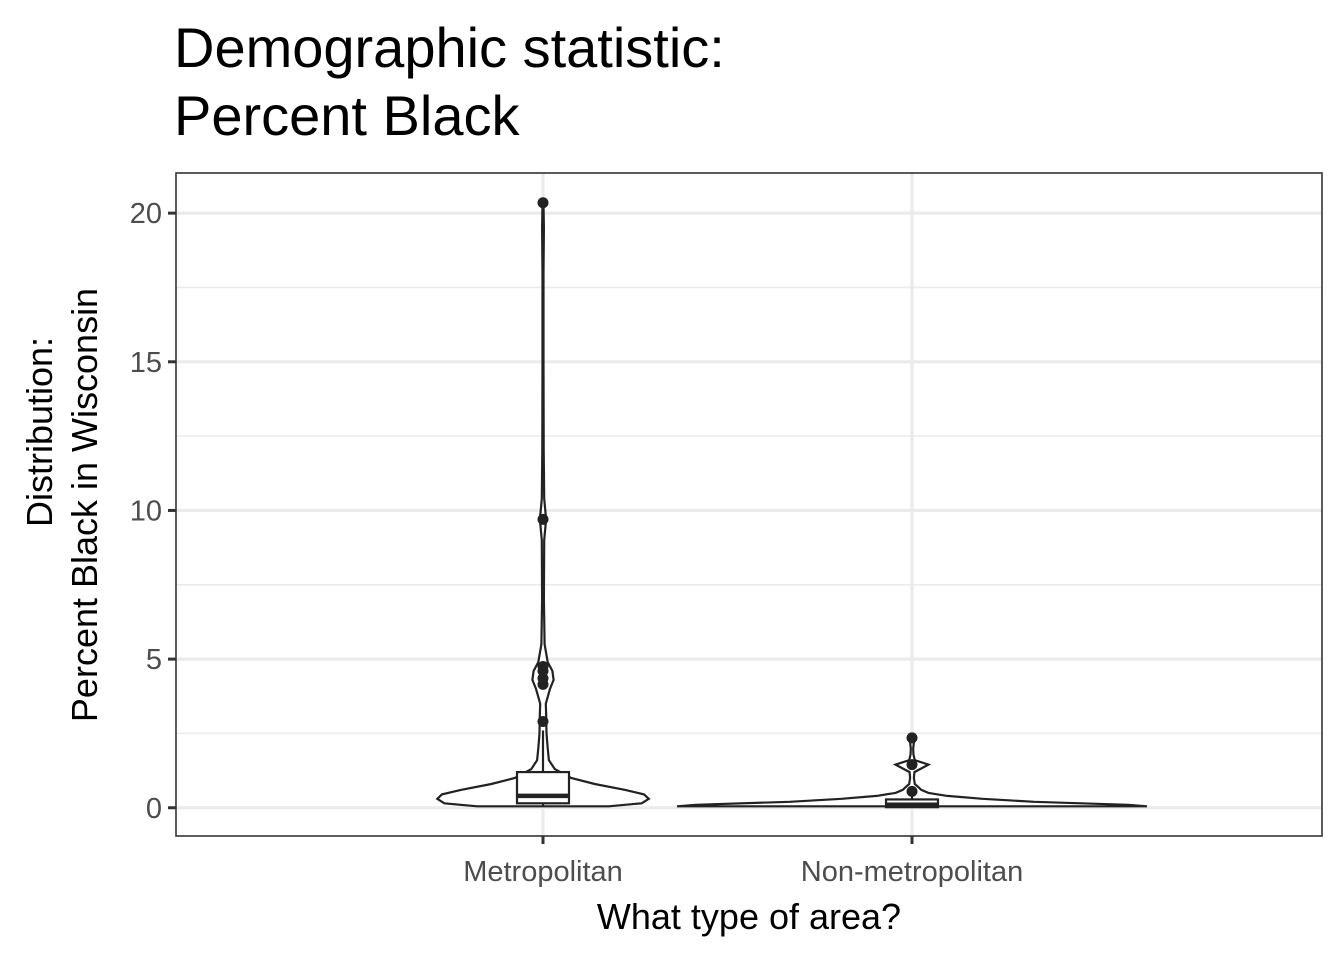  I want to click on x-tick-label: Non-metropolitan, so click(912, 872).